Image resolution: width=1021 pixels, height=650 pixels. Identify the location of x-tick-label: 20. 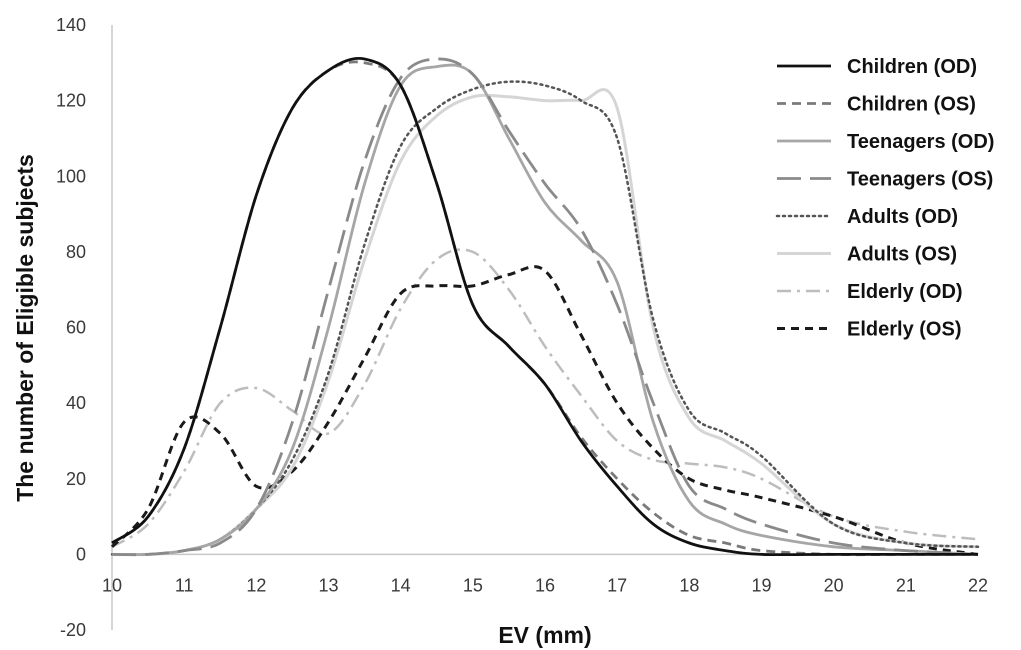
(834, 585).